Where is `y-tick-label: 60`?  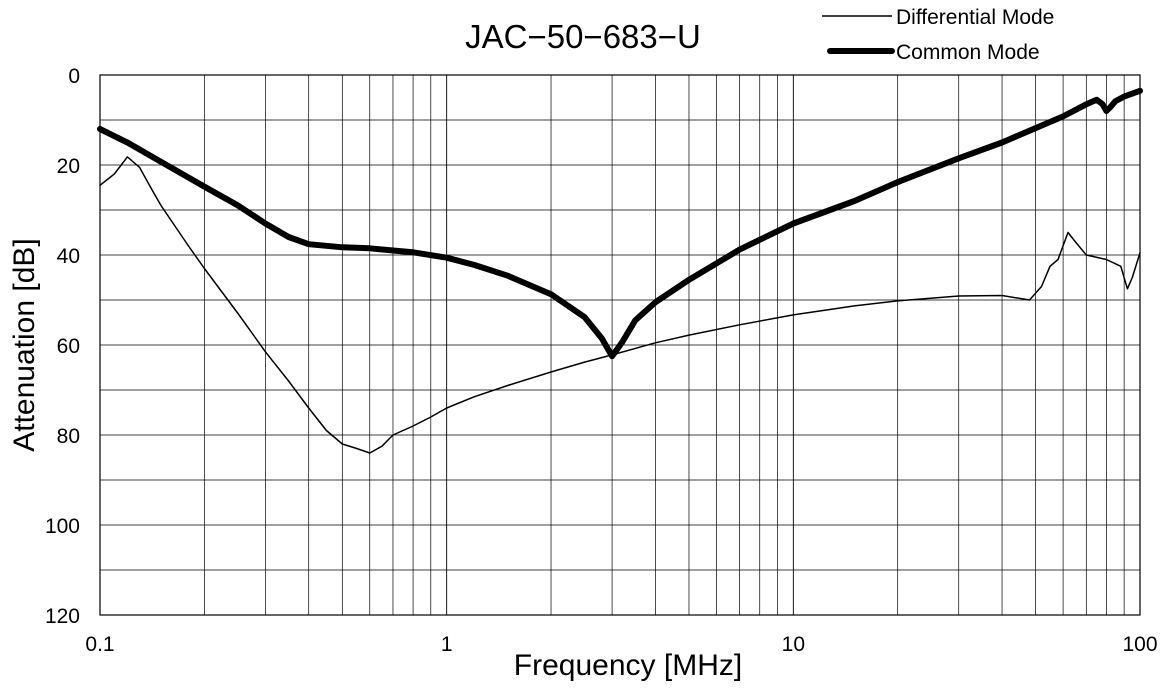 y-tick-label: 60 is located at coordinates (68, 346).